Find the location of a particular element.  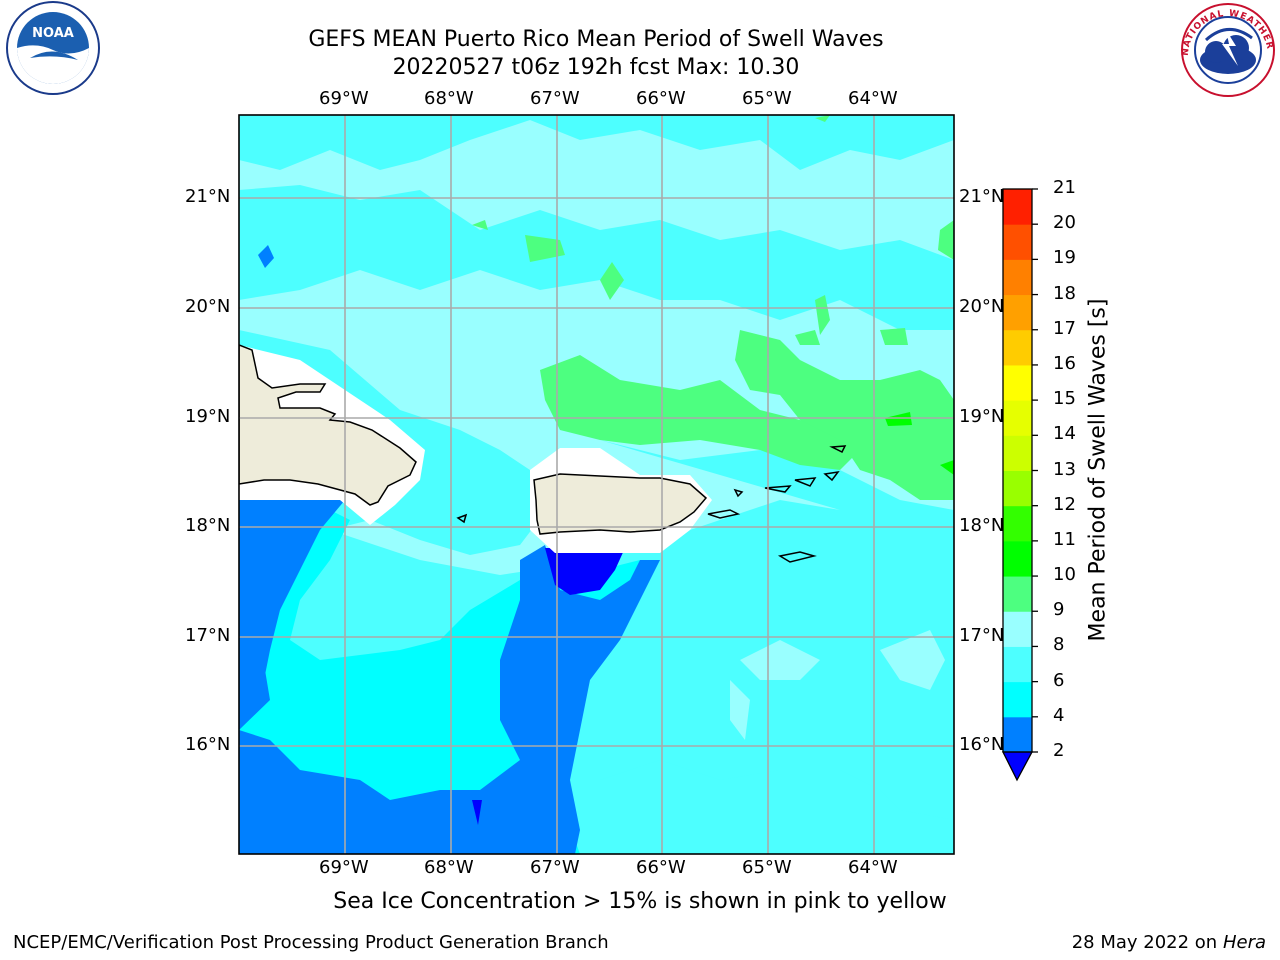

lon-label-bottom: 66°W is located at coordinates (661, 867).